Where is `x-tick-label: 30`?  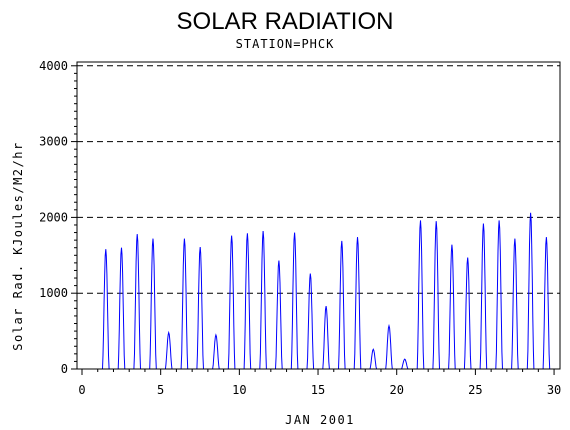
x-tick-label: 30 is located at coordinates (554, 390).